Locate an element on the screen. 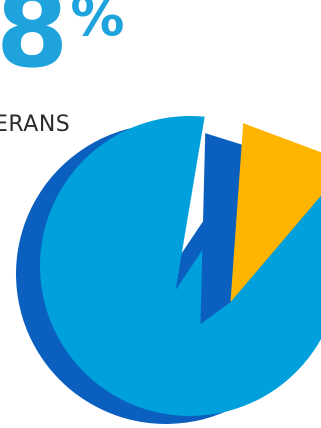  headline-percentage-value: 8 is located at coordinates (34, 45).